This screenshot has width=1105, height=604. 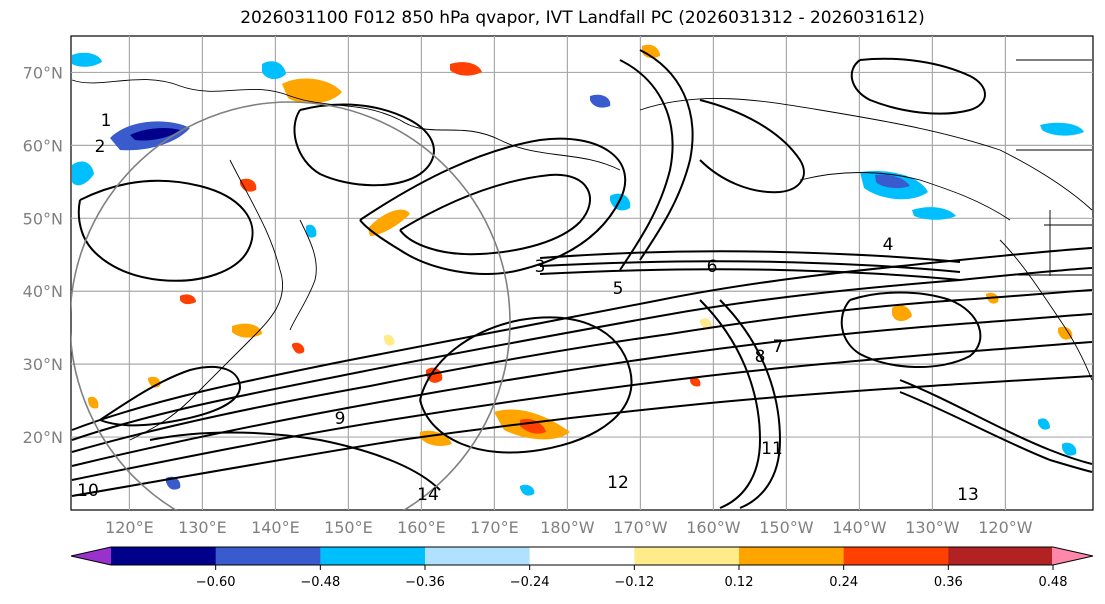 I want to click on latitude-label: 20°N, so click(x=43, y=437).